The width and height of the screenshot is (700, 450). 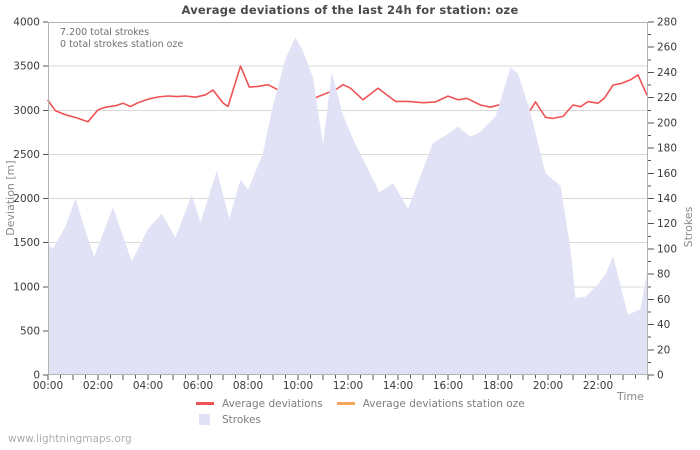 I want to click on legend-item-strokes: Strokes, so click(x=228, y=420).